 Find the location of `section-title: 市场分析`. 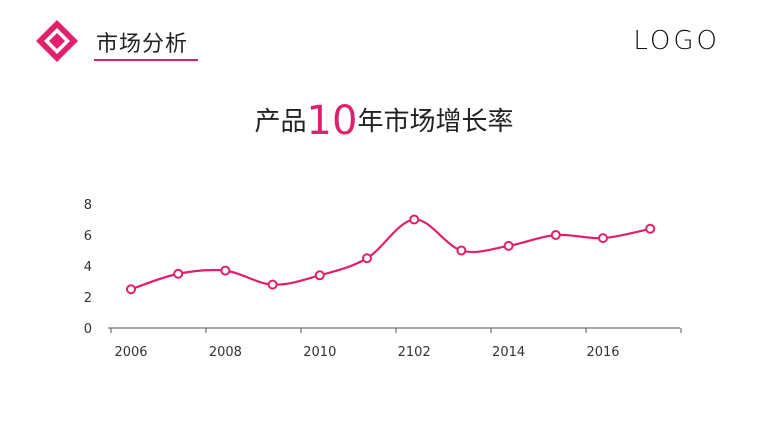

section-title: 市场分析 is located at coordinates (142, 44).